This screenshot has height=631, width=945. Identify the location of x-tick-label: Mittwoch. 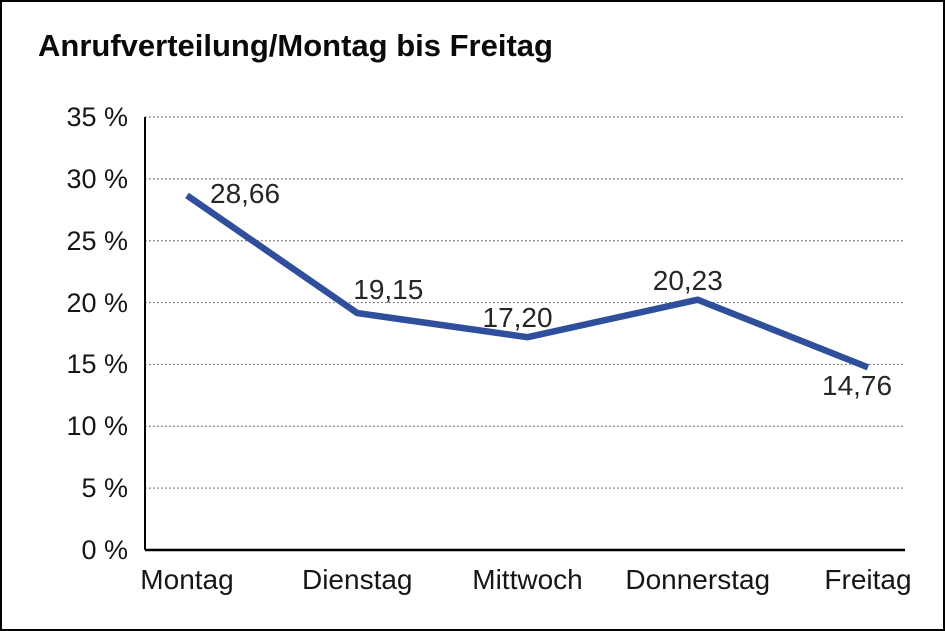
(527, 579).